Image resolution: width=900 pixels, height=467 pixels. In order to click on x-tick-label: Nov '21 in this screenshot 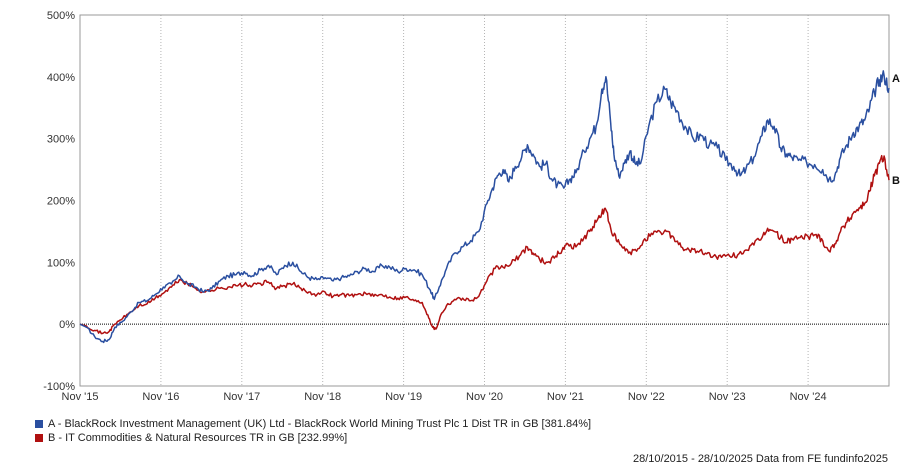, I will do `click(565, 397)`.